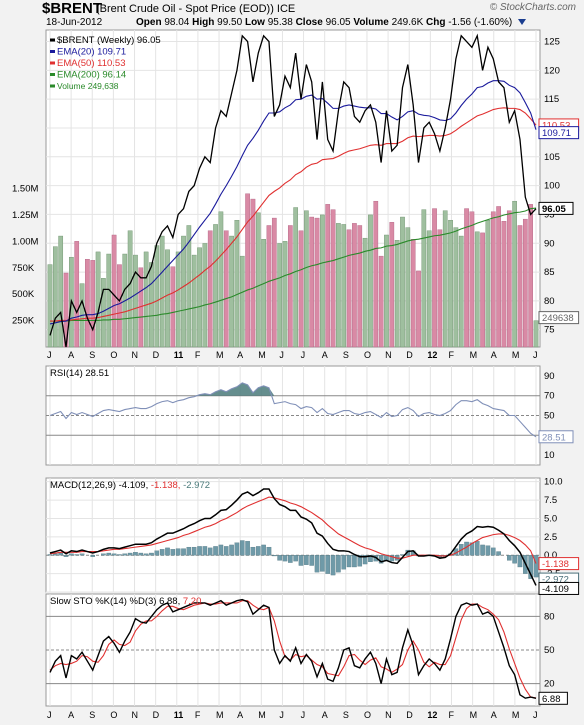 Image resolution: width=584 pixels, height=725 pixels. What do you see at coordinates (72, 8) in the screenshot?
I see `ticker-symbol: $BRENT` at bounding box center [72, 8].